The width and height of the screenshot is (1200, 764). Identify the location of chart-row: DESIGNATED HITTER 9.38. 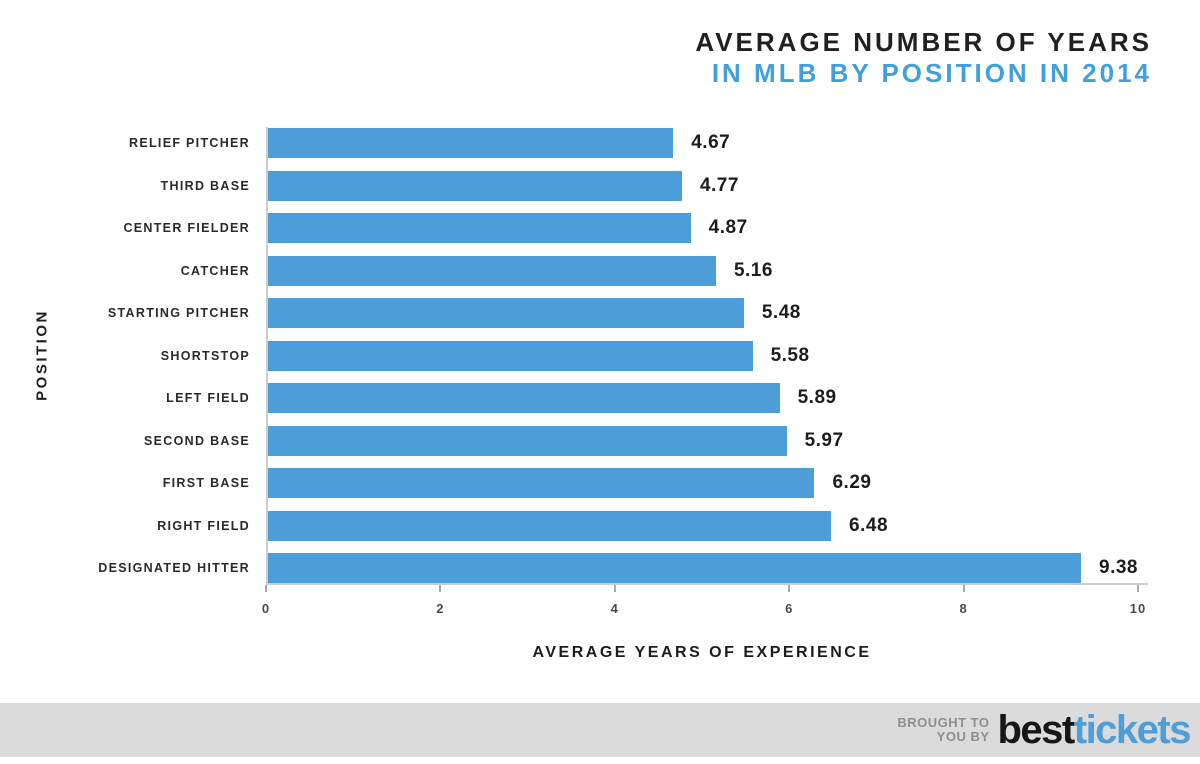
(569, 568).